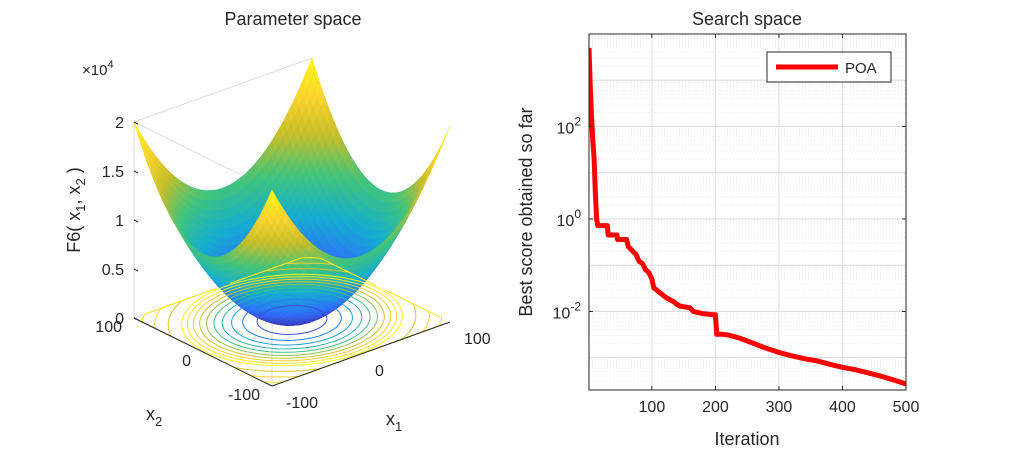  Describe the element at coordinates (861, 68) in the screenshot. I see `legend-label-poa: POA` at that location.